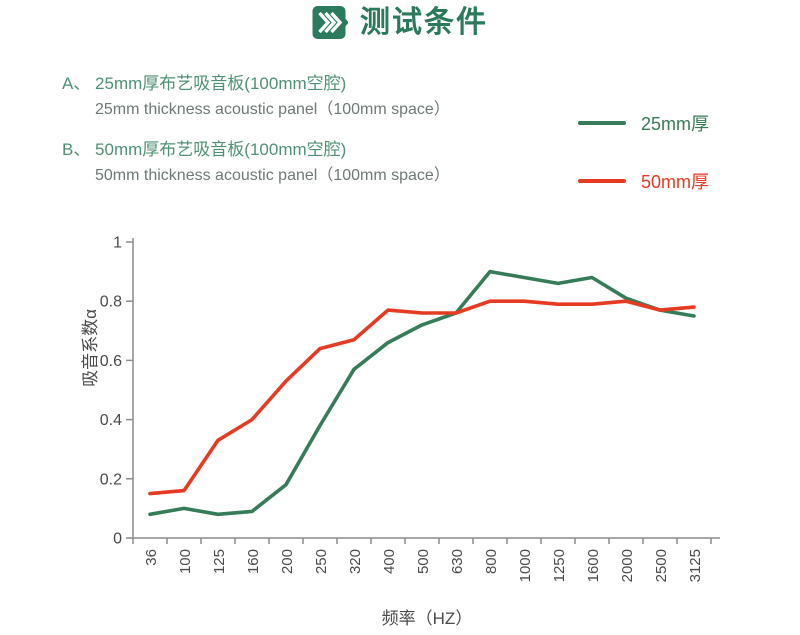  I want to click on x-tick-label: 200, so click(287, 561).